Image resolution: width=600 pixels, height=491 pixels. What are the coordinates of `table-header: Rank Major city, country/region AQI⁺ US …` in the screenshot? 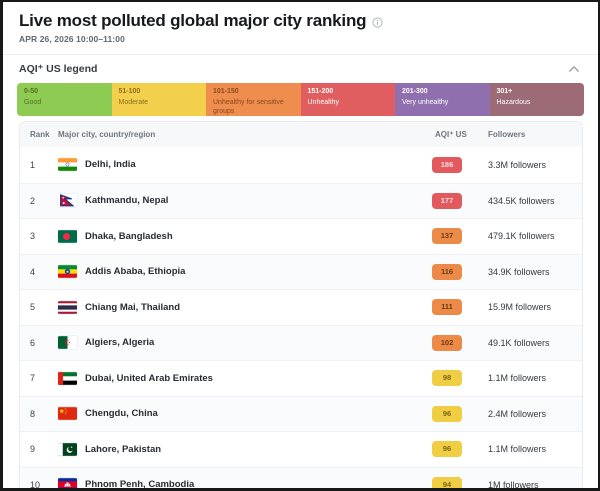 It's located at (301, 134).